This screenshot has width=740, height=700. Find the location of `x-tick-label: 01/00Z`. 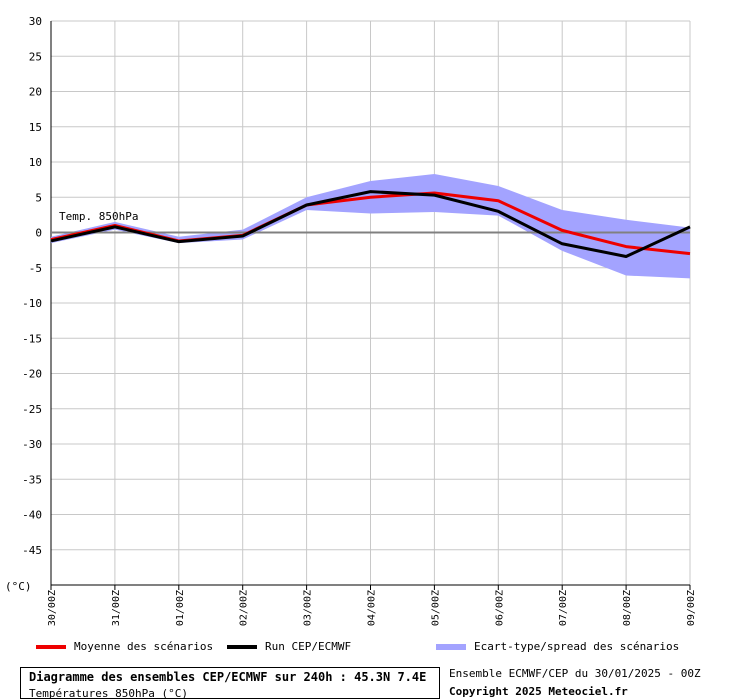

x-tick-label: 01/00Z is located at coordinates (180, 608).